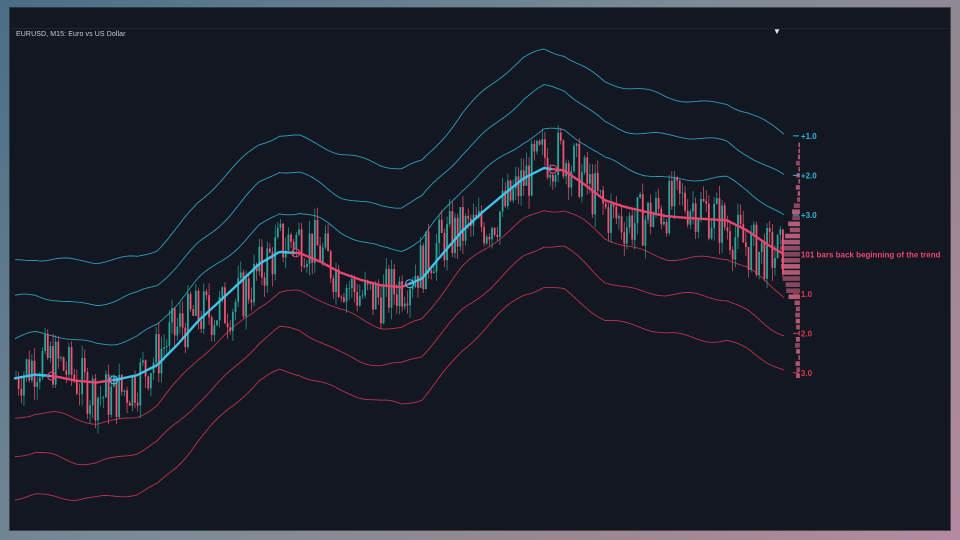  I want to click on band-label: 2.0, so click(807, 333).